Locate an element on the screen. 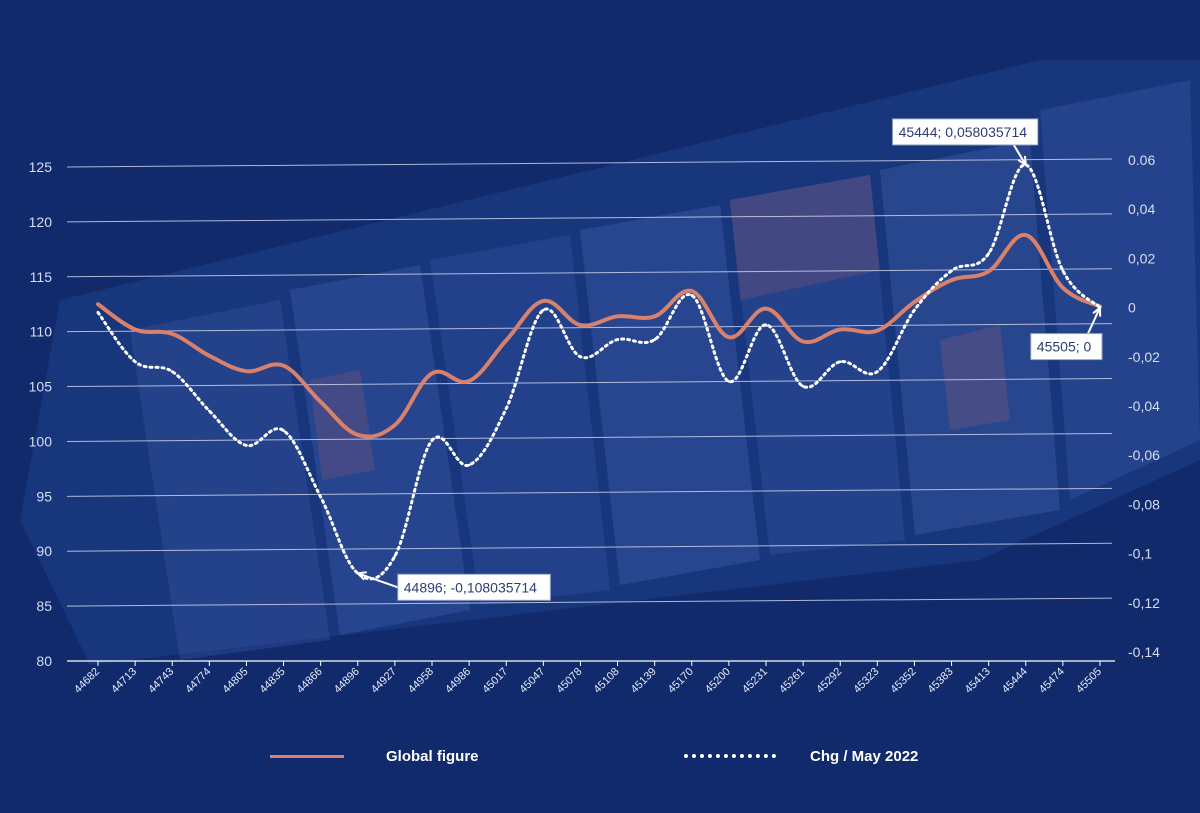 Image resolution: width=1200 pixels, height=813 pixels. annotation-label: 45505; 0 is located at coordinates (1064, 347).